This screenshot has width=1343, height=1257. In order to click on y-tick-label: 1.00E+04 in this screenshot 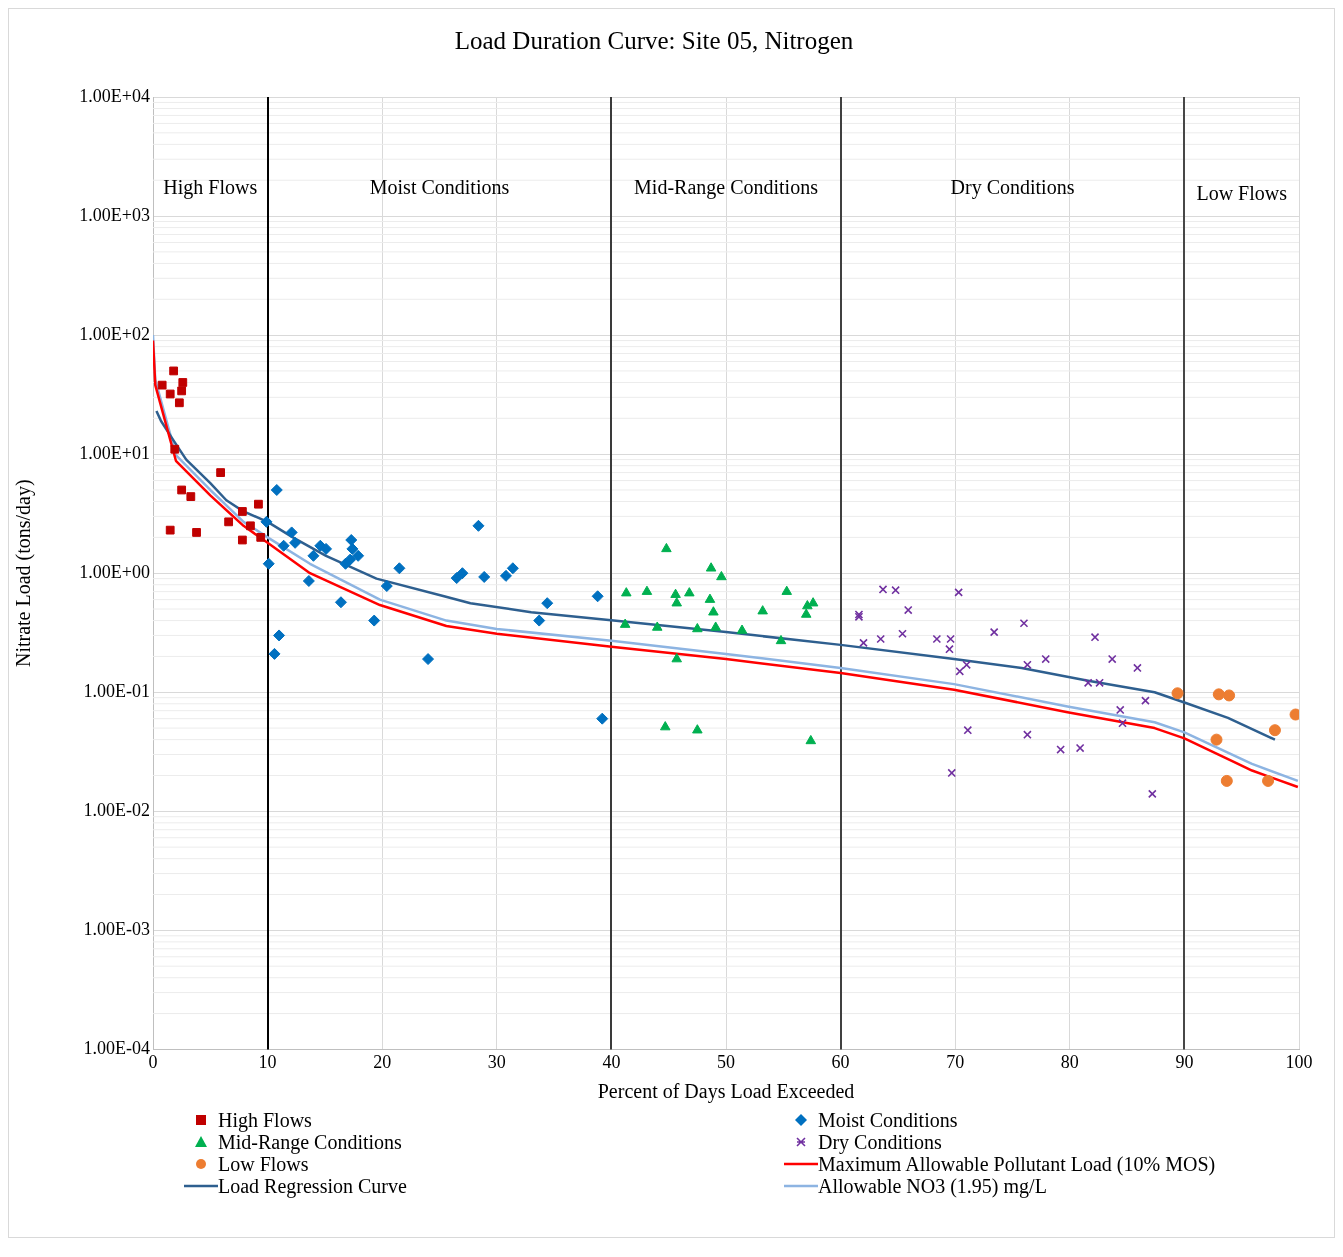, I will do `click(114, 95)`.